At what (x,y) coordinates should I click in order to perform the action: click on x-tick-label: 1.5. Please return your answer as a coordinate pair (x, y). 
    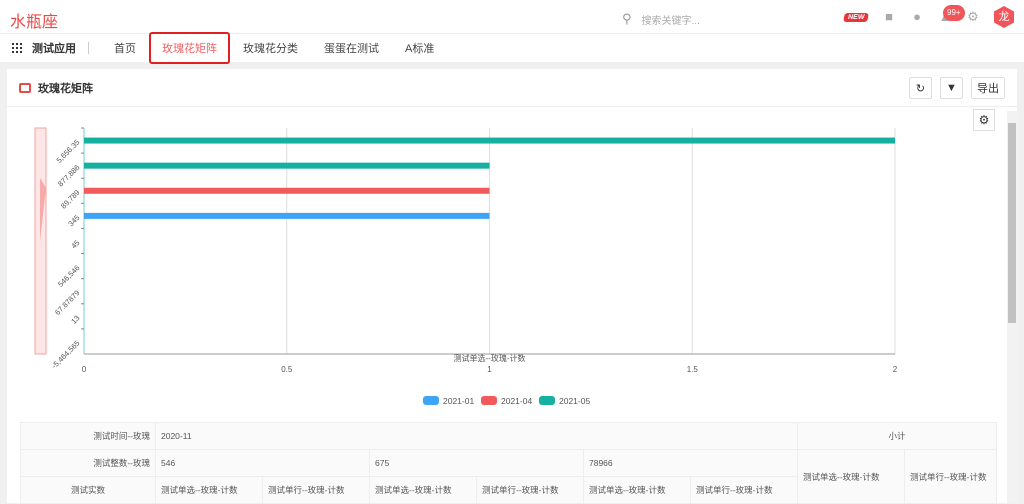
    Looking at the image, I should click on (693, 369).